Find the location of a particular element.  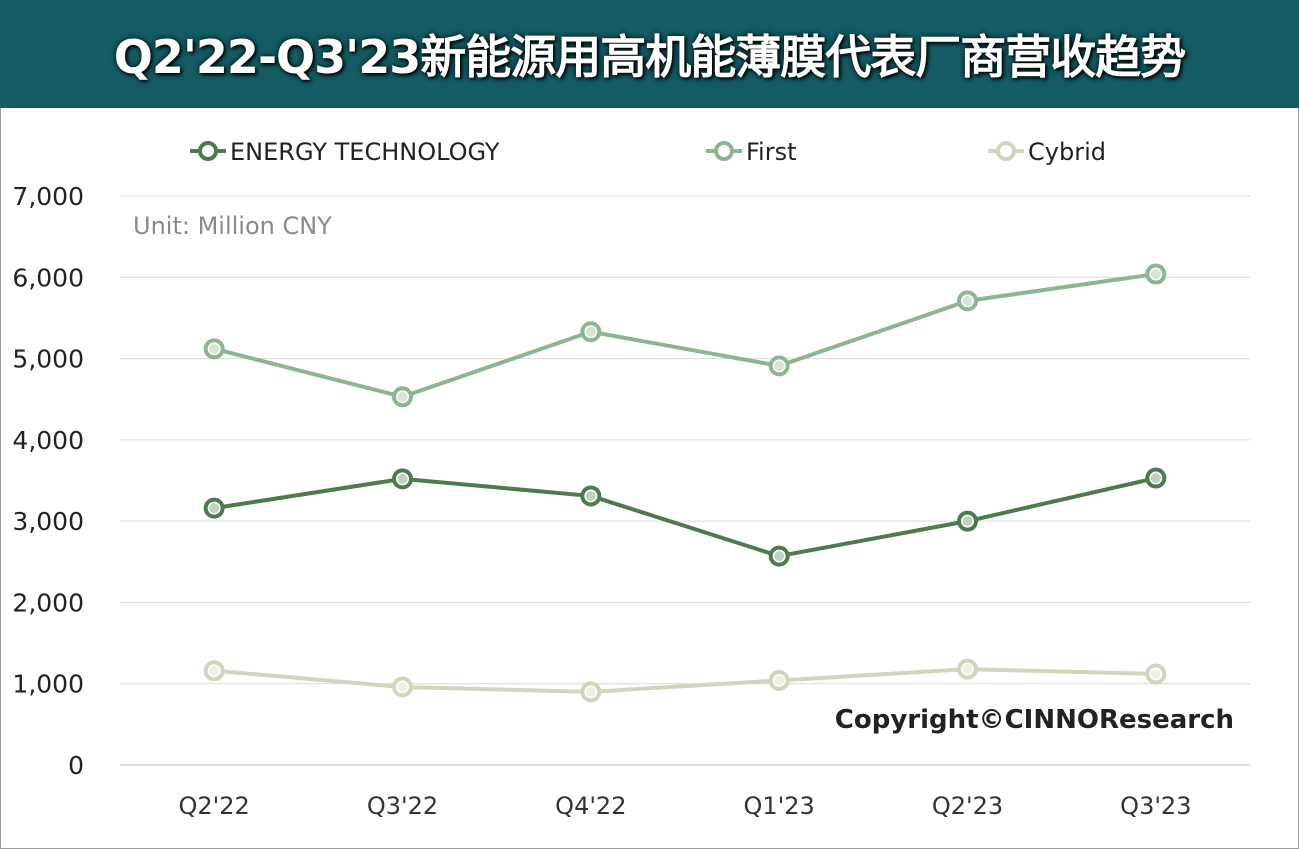

y-tick-label: 3,000 is located at coordinates (48, 521).